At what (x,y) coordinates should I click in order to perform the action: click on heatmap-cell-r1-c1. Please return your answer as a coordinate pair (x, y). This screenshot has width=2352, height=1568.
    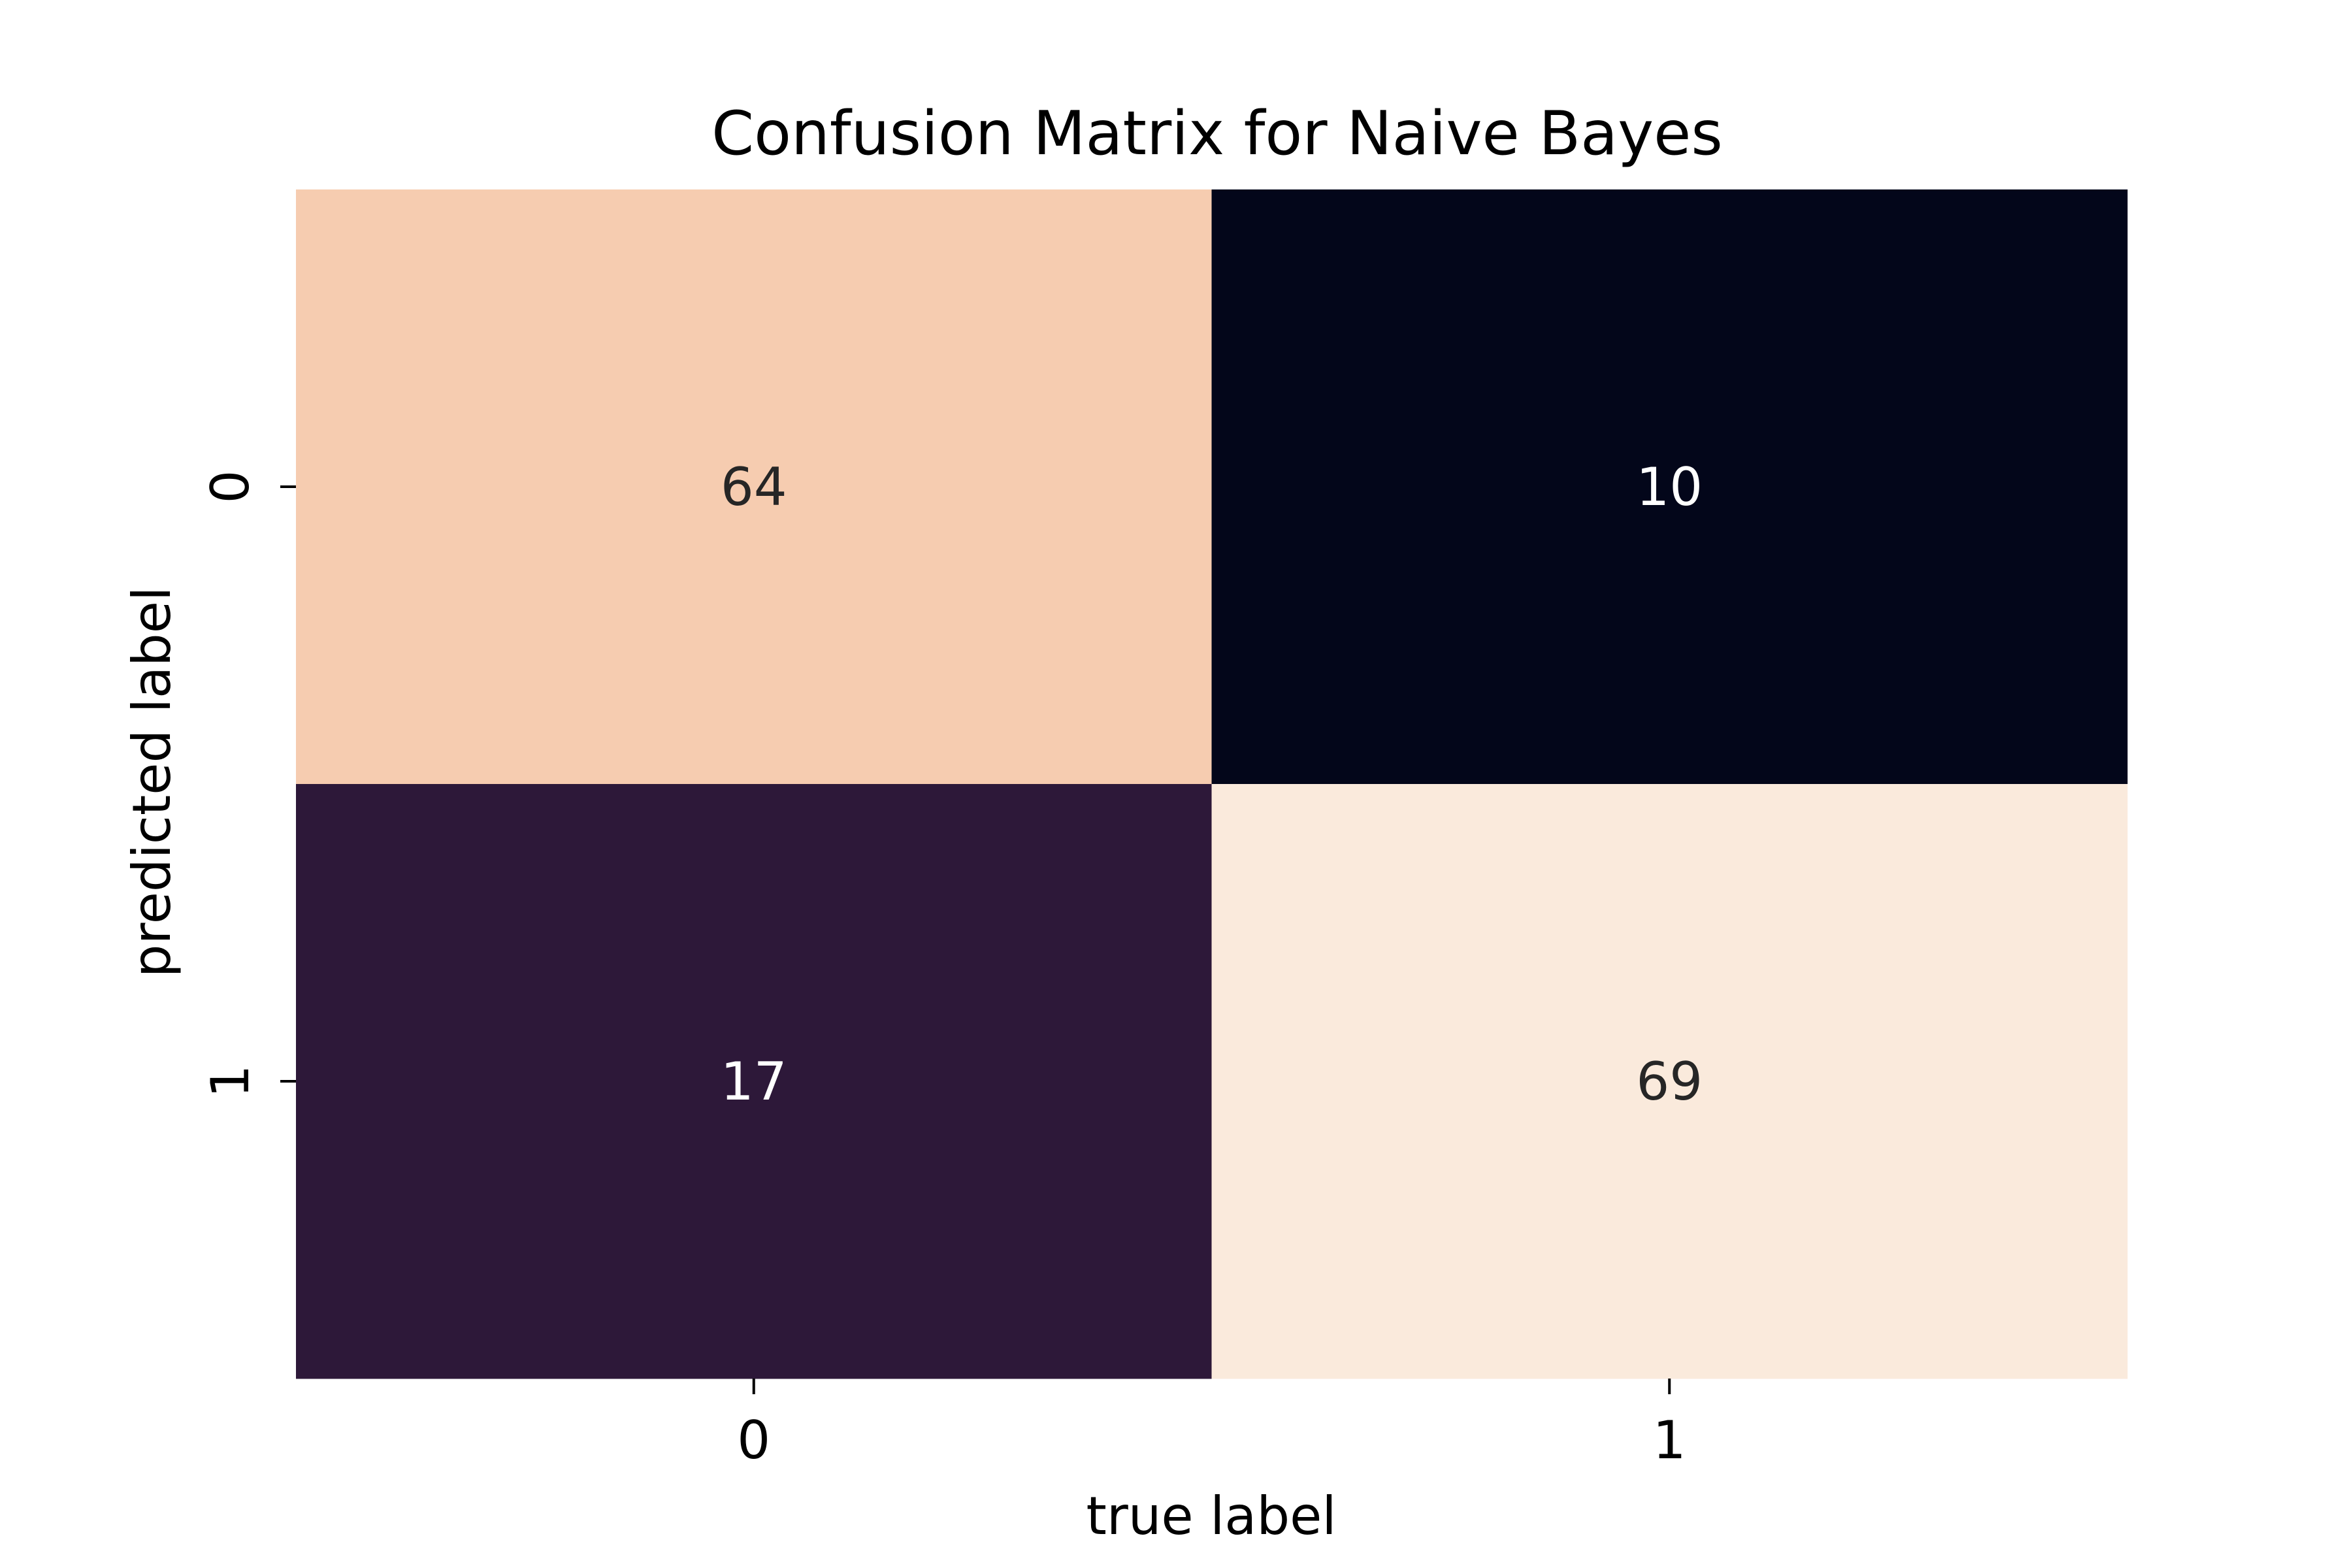
    Looking at the image, I should click on (1669, 1081).